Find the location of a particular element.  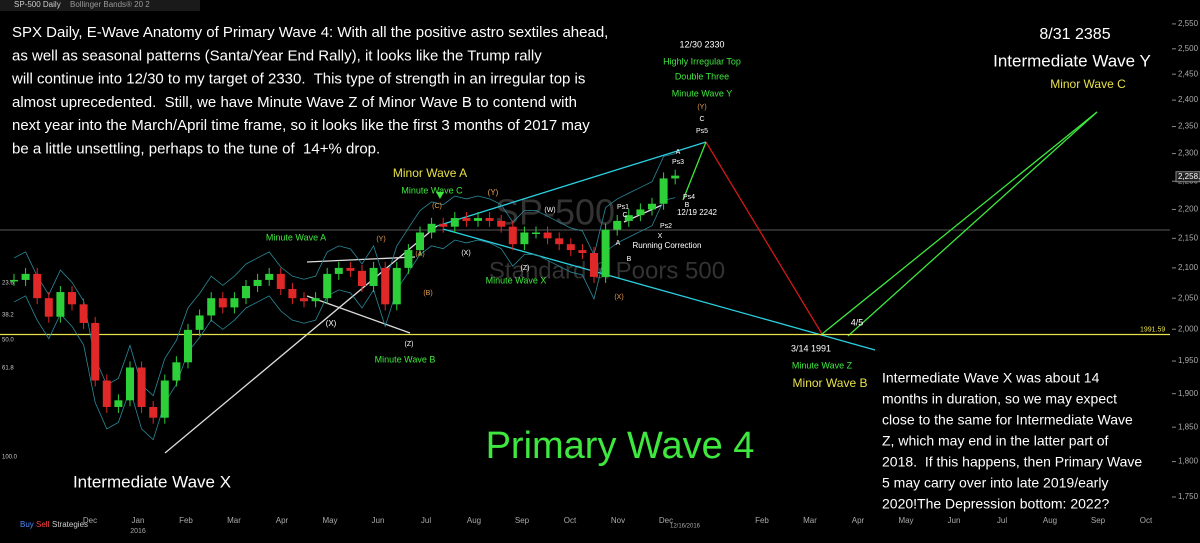

strategies-button: Strategies is located at coordinates (70, 524).